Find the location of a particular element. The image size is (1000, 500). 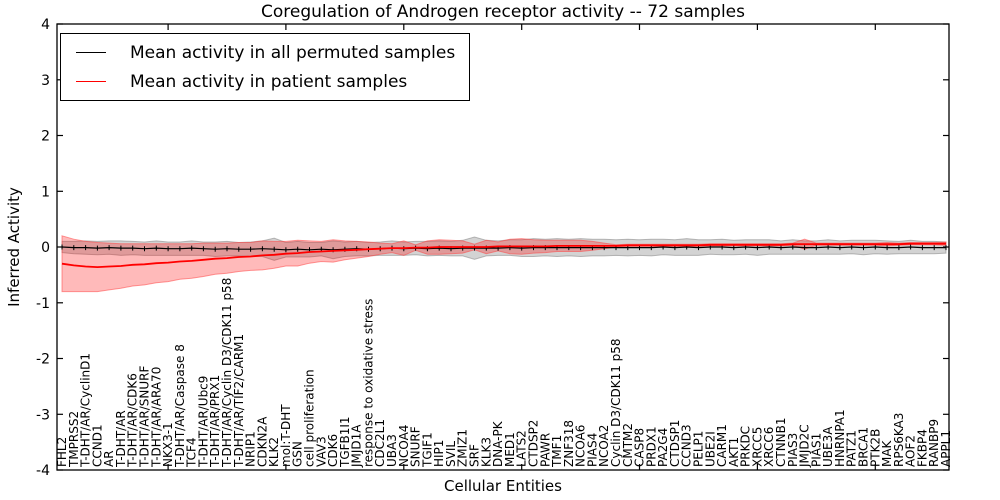

x-category-label: MED1 is located at coordinates (510, 449).